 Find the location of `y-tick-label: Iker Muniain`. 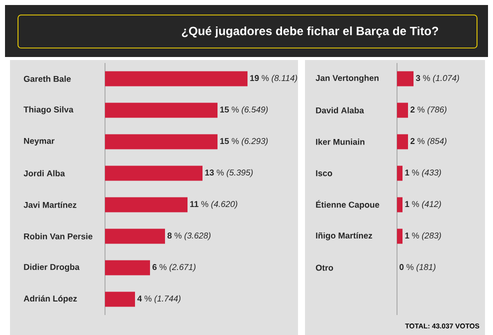

y-tick-label: Iker Muniain is located at coordinates (340, 141).